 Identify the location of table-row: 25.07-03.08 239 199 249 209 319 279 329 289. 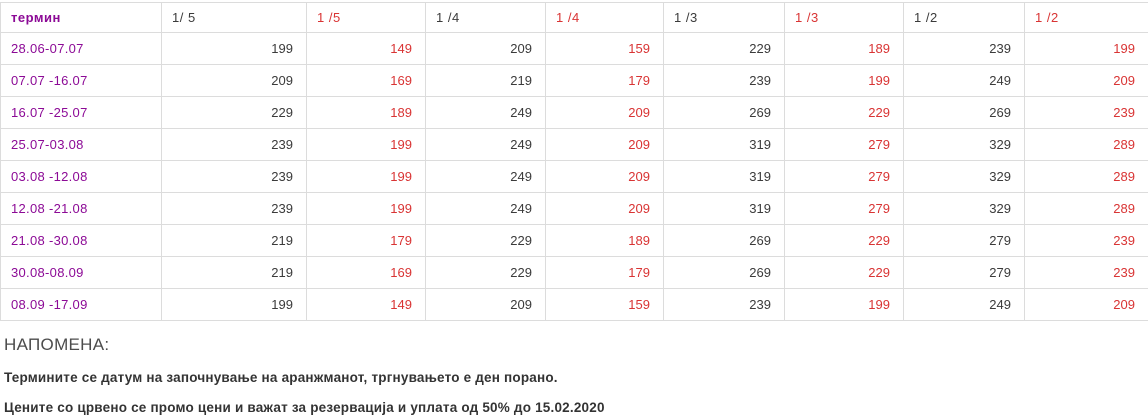
(574, 144).